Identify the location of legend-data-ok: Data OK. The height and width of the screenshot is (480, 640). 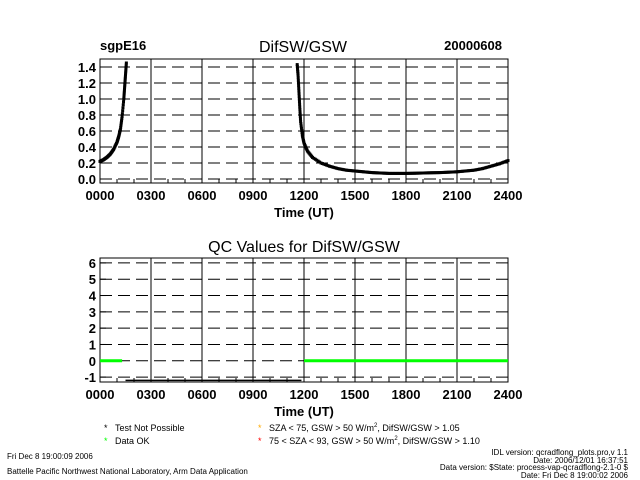
(132, 441).